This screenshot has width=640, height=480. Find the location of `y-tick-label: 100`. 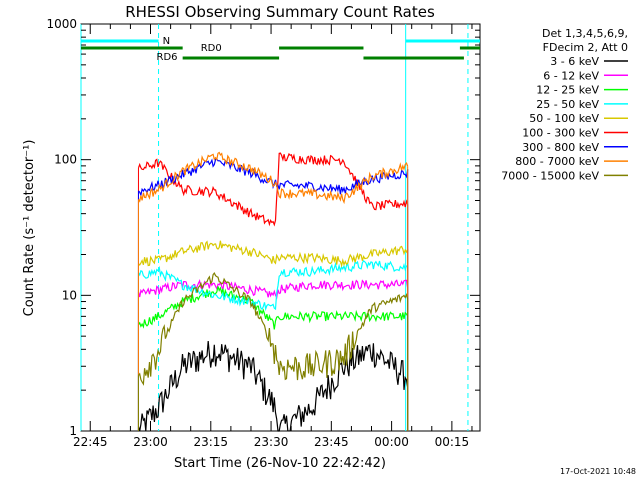

y-tick-label: 100 is located at coordinates (65, 160).